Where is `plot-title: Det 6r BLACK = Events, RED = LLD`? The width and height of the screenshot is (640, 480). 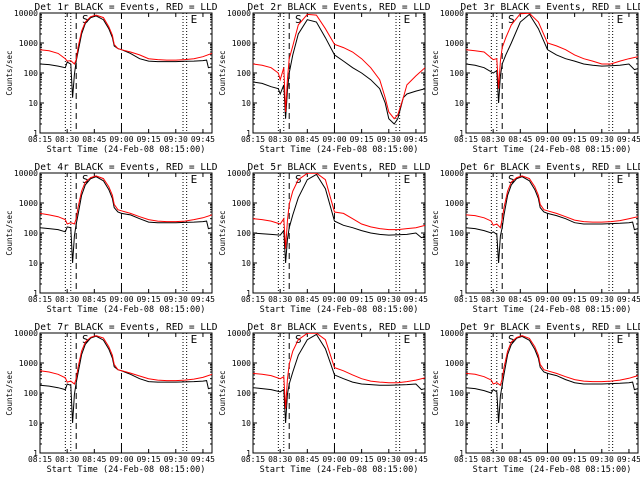
plot-title: Det 6r BLACK = Events, RED = LLD is located at coordinates (550, 167).